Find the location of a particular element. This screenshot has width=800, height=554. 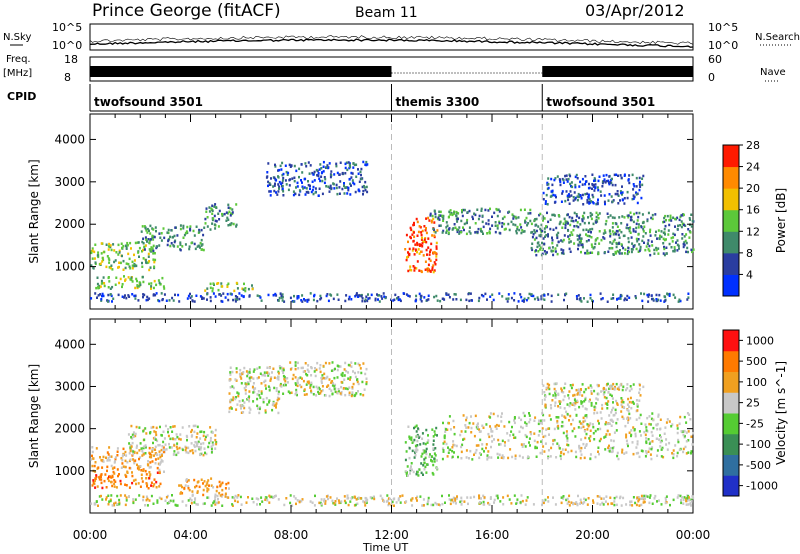

velocity-colorbar-frame is located at coordinates (731, 413).